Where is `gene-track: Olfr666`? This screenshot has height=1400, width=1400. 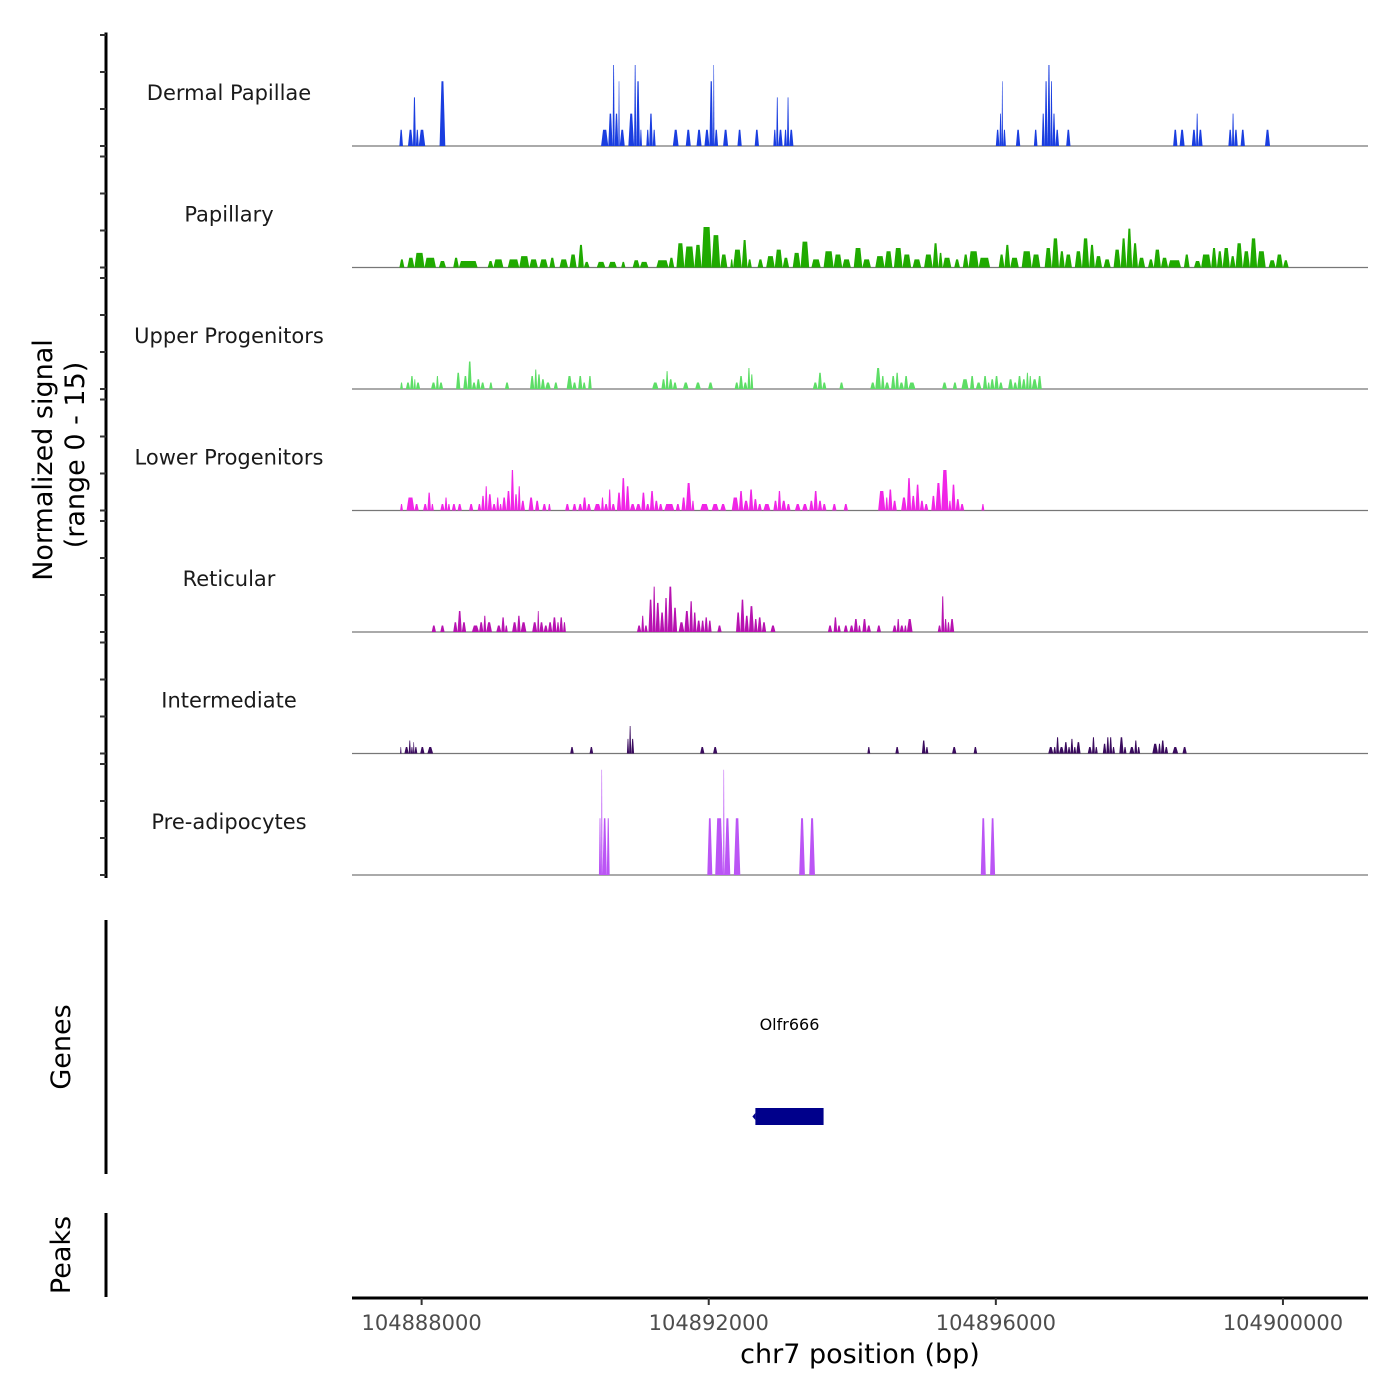
gene-track: Olfr666 is located at coordinates (788, 1070).